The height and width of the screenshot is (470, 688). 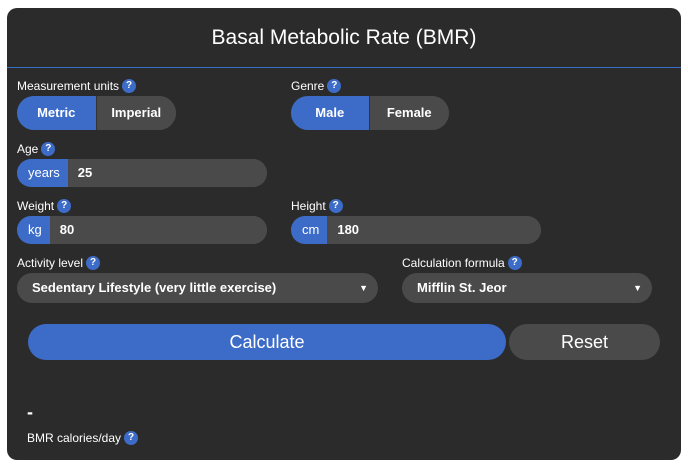 What do you see at coordinates (28, 149) in the screenshot?
I see `age-label-text: Age` at bounding box center [28, 149].